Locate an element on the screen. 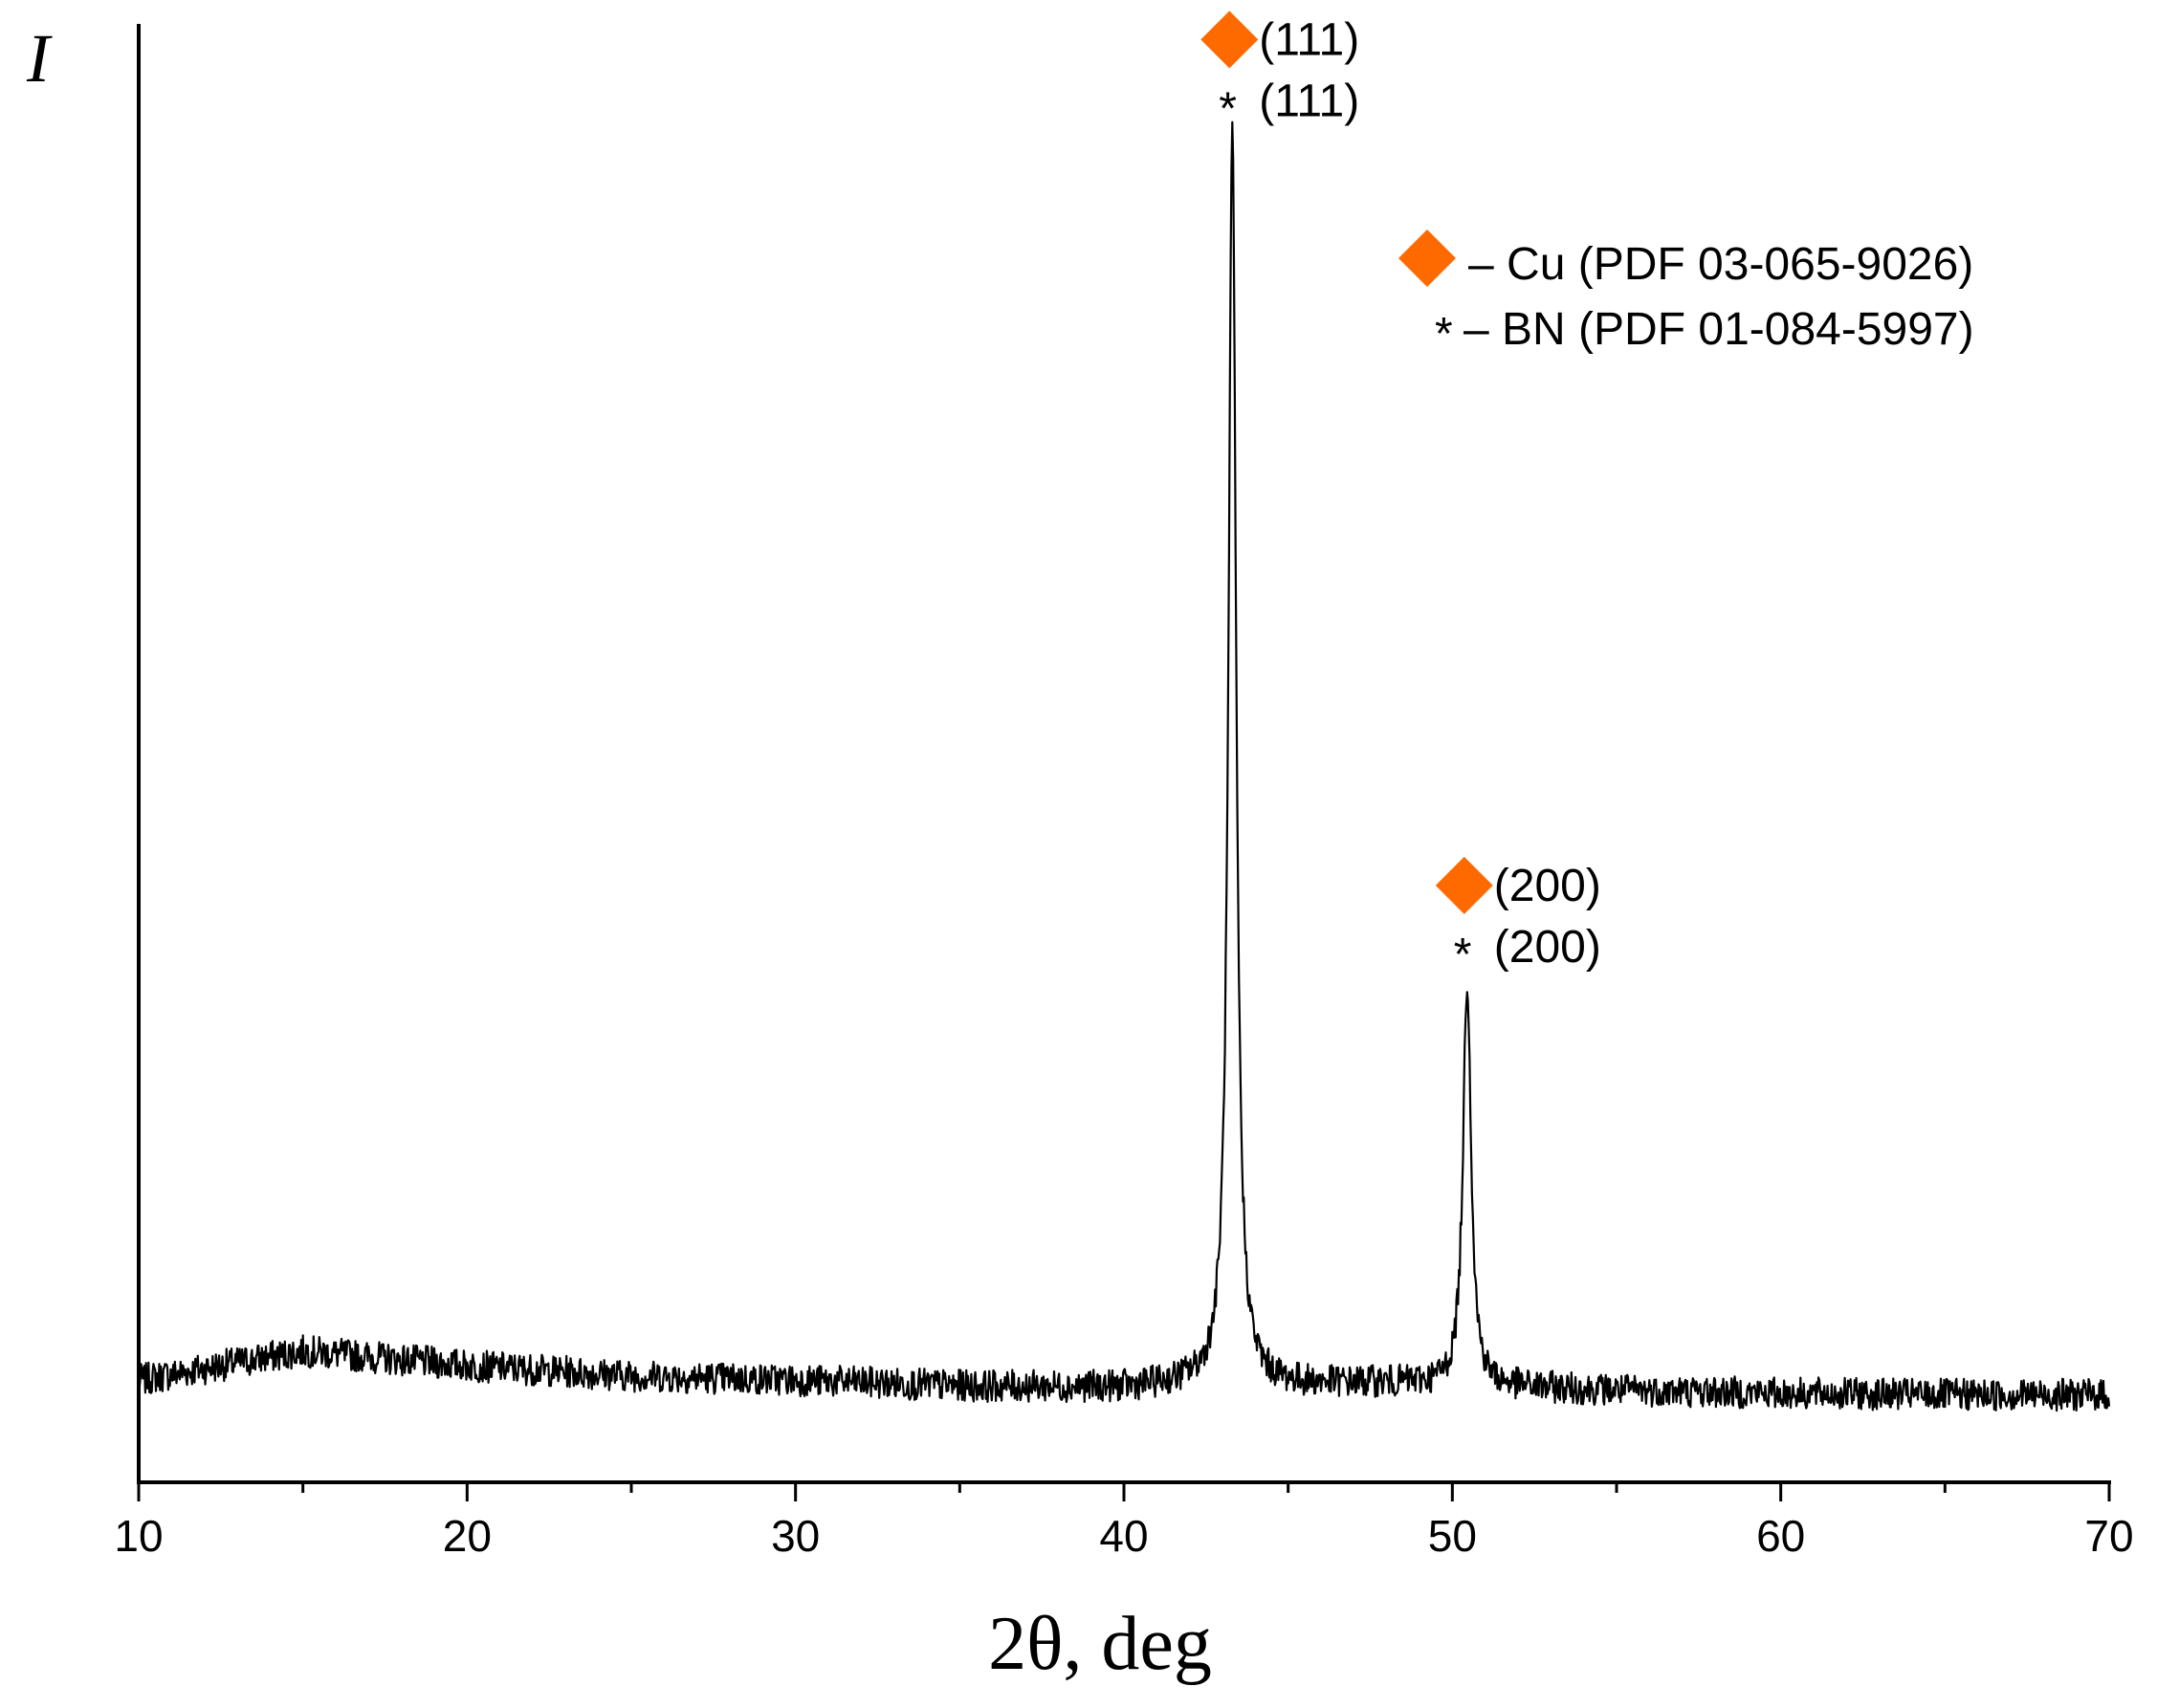 The width and height of the screenshot is (2157, 1708). x-tick-label: 50 is located at coordinates (1452, 1536).